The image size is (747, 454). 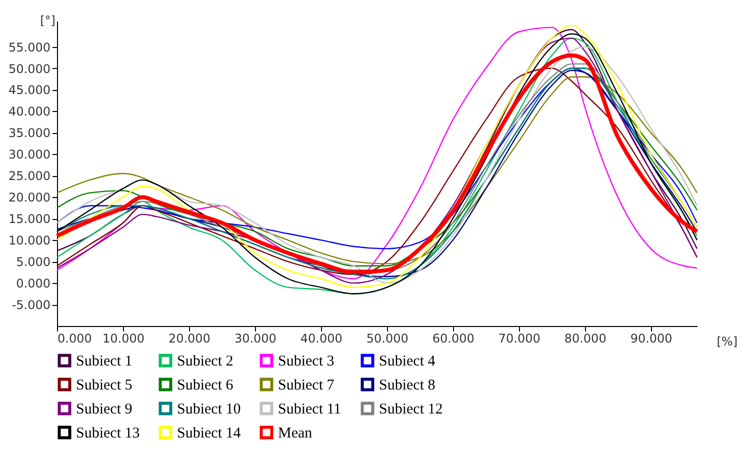 What do you see at coordinates (321, 339) in the screenshot?
I see `x-tick-label: 40.000` at bounding box center [321, 339].